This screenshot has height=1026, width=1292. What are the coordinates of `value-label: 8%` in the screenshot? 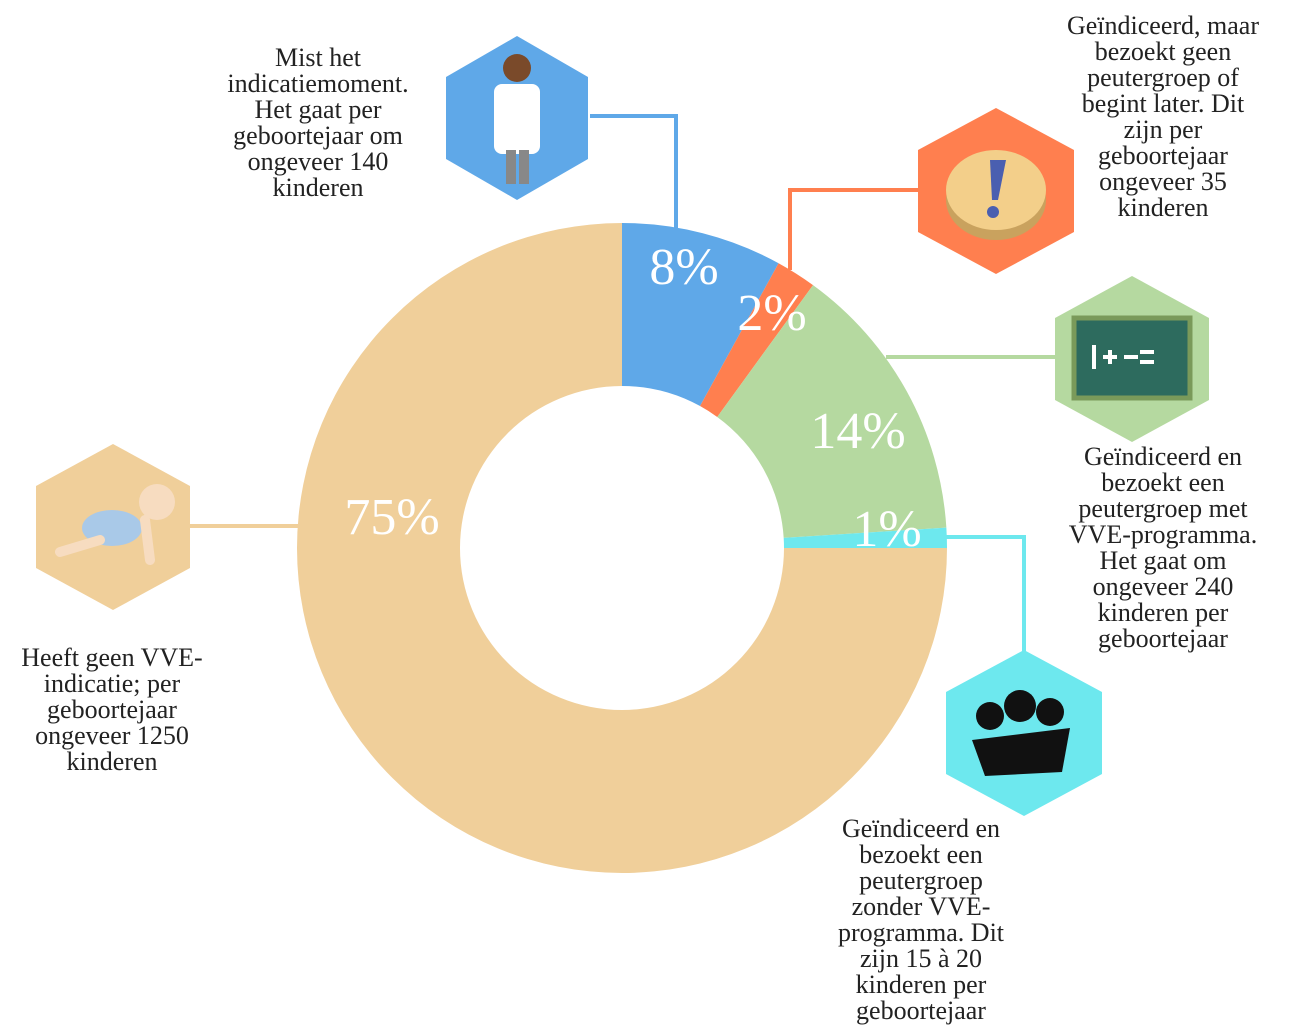 It's located at (683, 267).